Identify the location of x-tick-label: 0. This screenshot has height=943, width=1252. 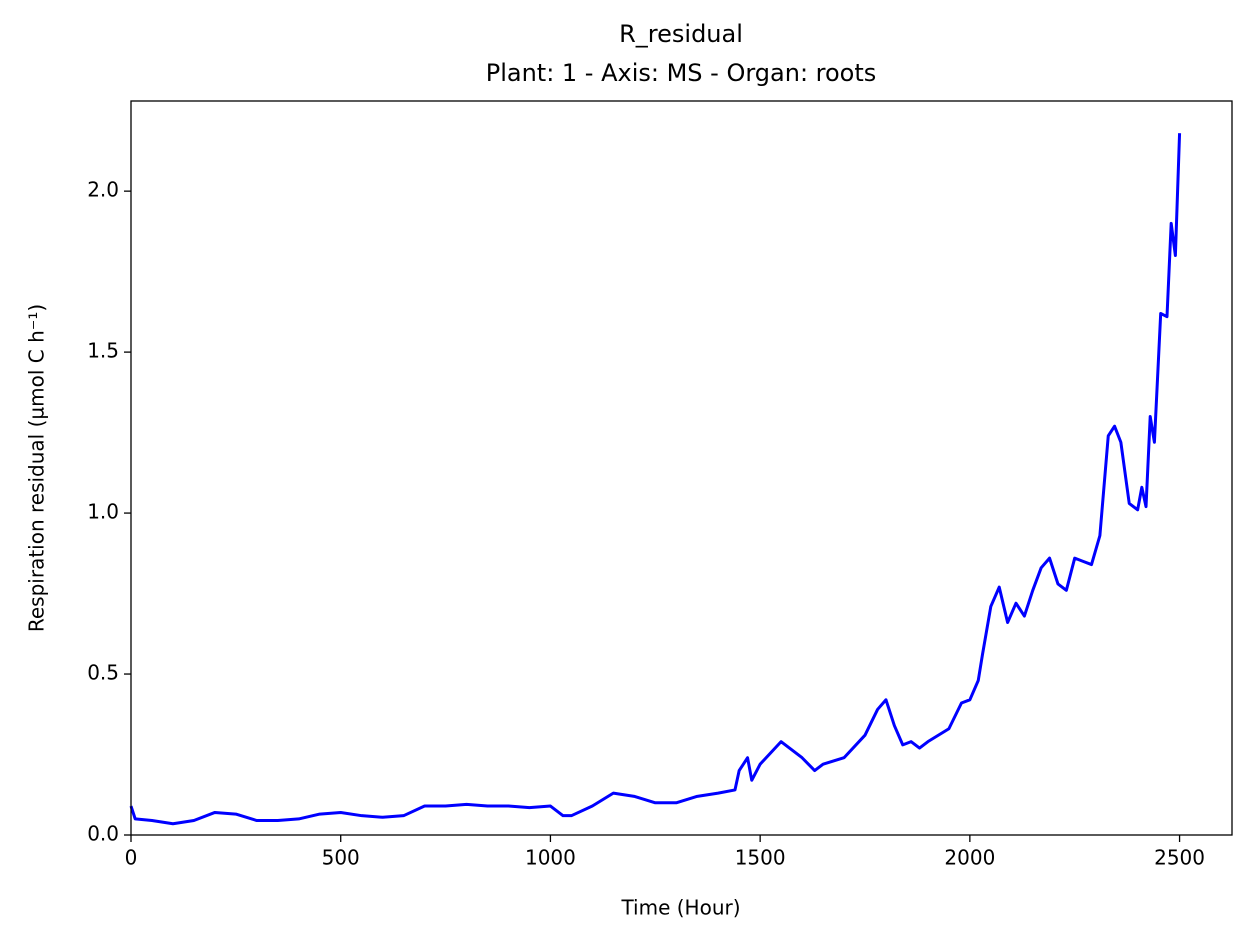
(131, 858).